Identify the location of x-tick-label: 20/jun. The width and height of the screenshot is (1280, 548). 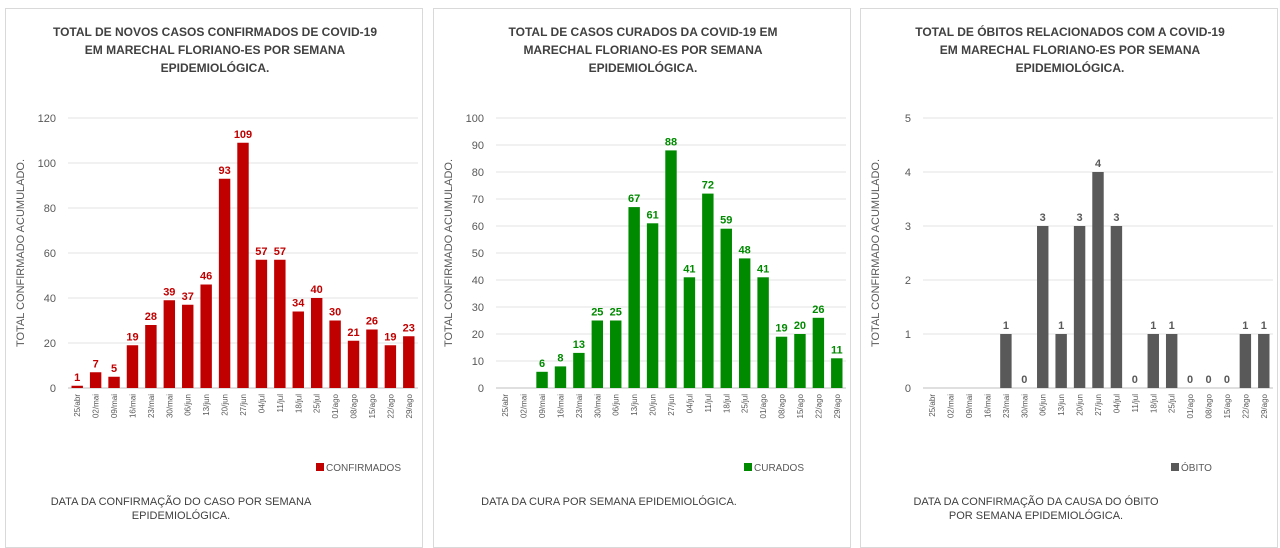
(1080, 405).